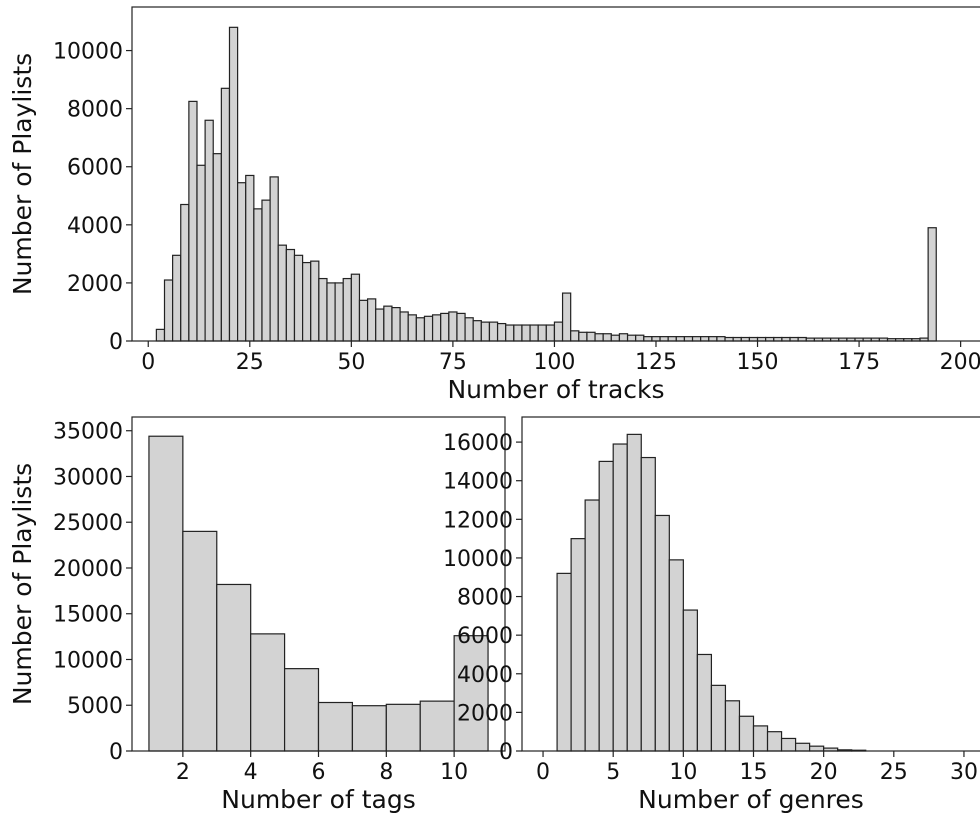  What do you see at coordinates (88, 569) in the screenshot?
I see `tags-y-tick-label-4: 20000` at bounding box center [88, 569].